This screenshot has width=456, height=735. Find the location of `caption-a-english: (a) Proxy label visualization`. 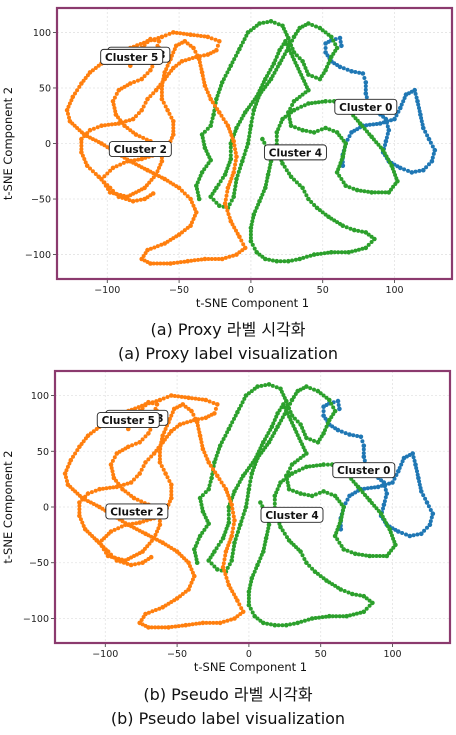

caption-a-english: (a) Proxy label visualization is located at coordinates (227, 353).